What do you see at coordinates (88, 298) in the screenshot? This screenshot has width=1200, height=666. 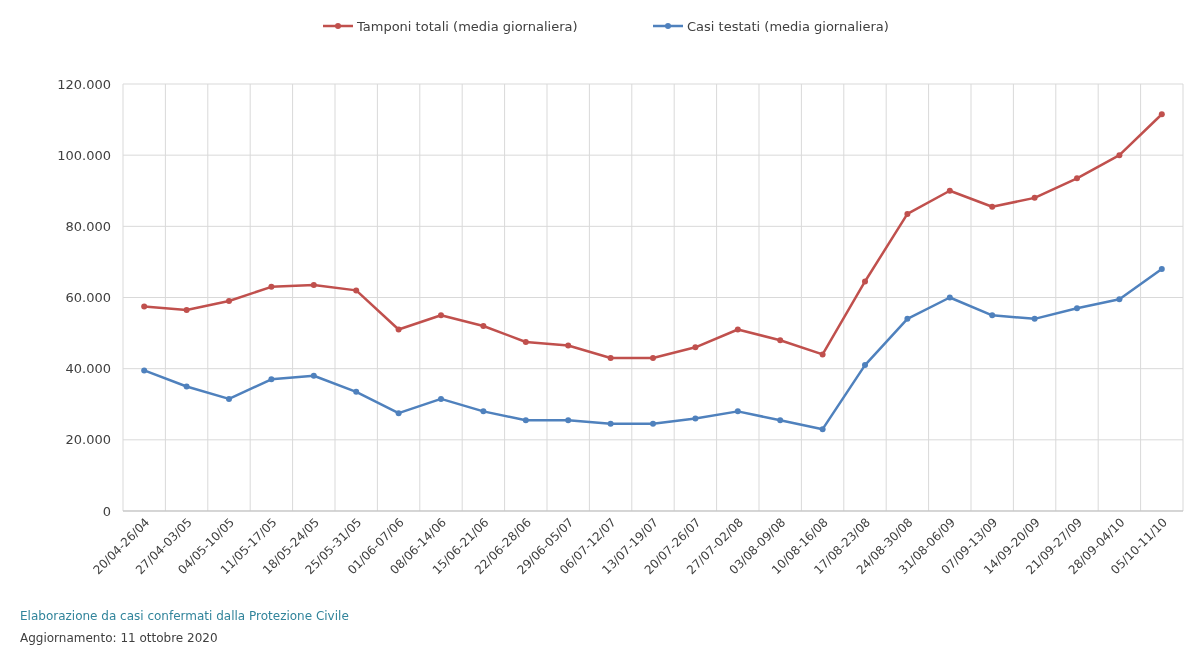 I see `y-tick-label: 60.000` at bounding box center [88, 298].